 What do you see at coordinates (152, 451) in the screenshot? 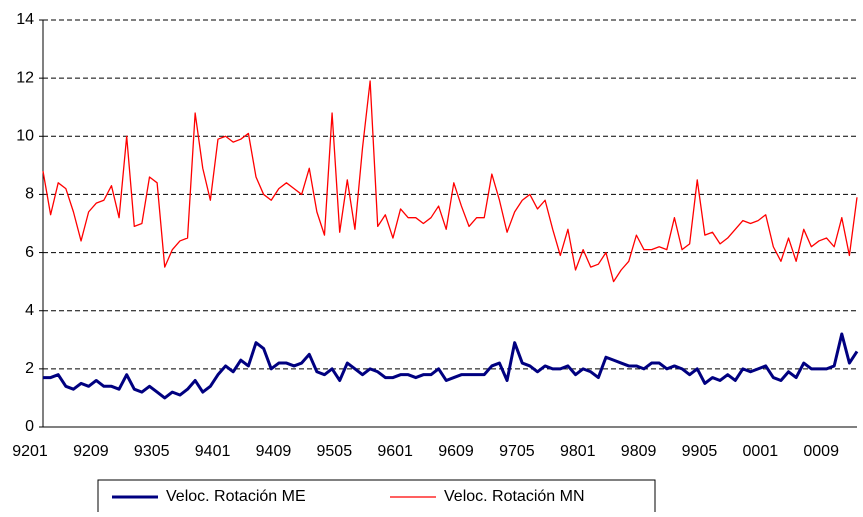
I see `x-tick-label: 9305` at bounding box center [152, 451].